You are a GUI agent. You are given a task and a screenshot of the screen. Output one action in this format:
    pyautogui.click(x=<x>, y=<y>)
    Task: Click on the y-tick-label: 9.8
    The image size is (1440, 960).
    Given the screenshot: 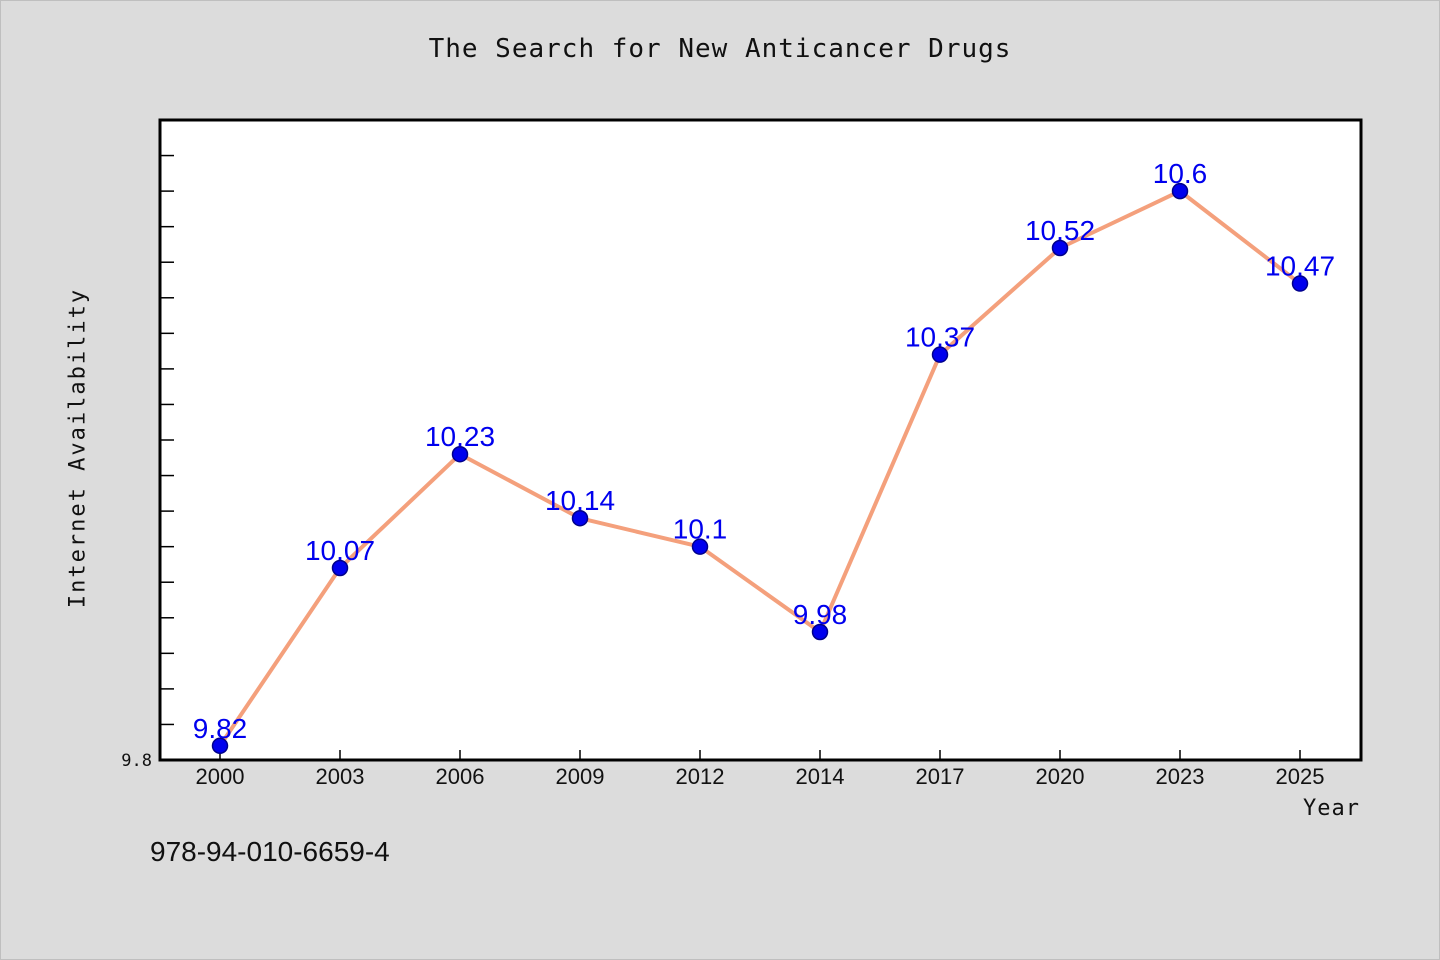 What is the action you would take?
    pyautogui.click(x=136, y=761)
    